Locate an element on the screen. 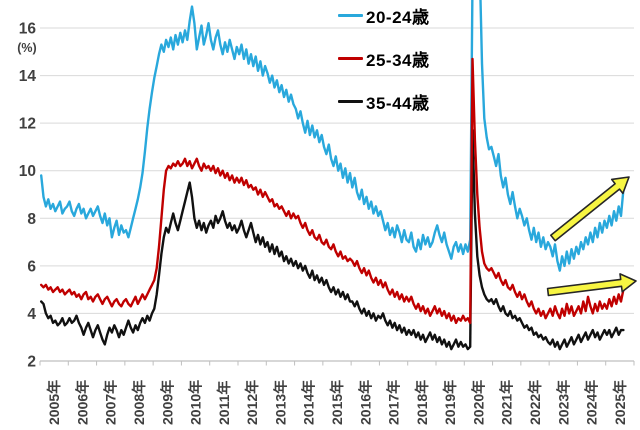 Image resolution: width=640 pixels, height=430 pixels. x-axis-tick-label: 2012年 is located at coordinates (252, 402).